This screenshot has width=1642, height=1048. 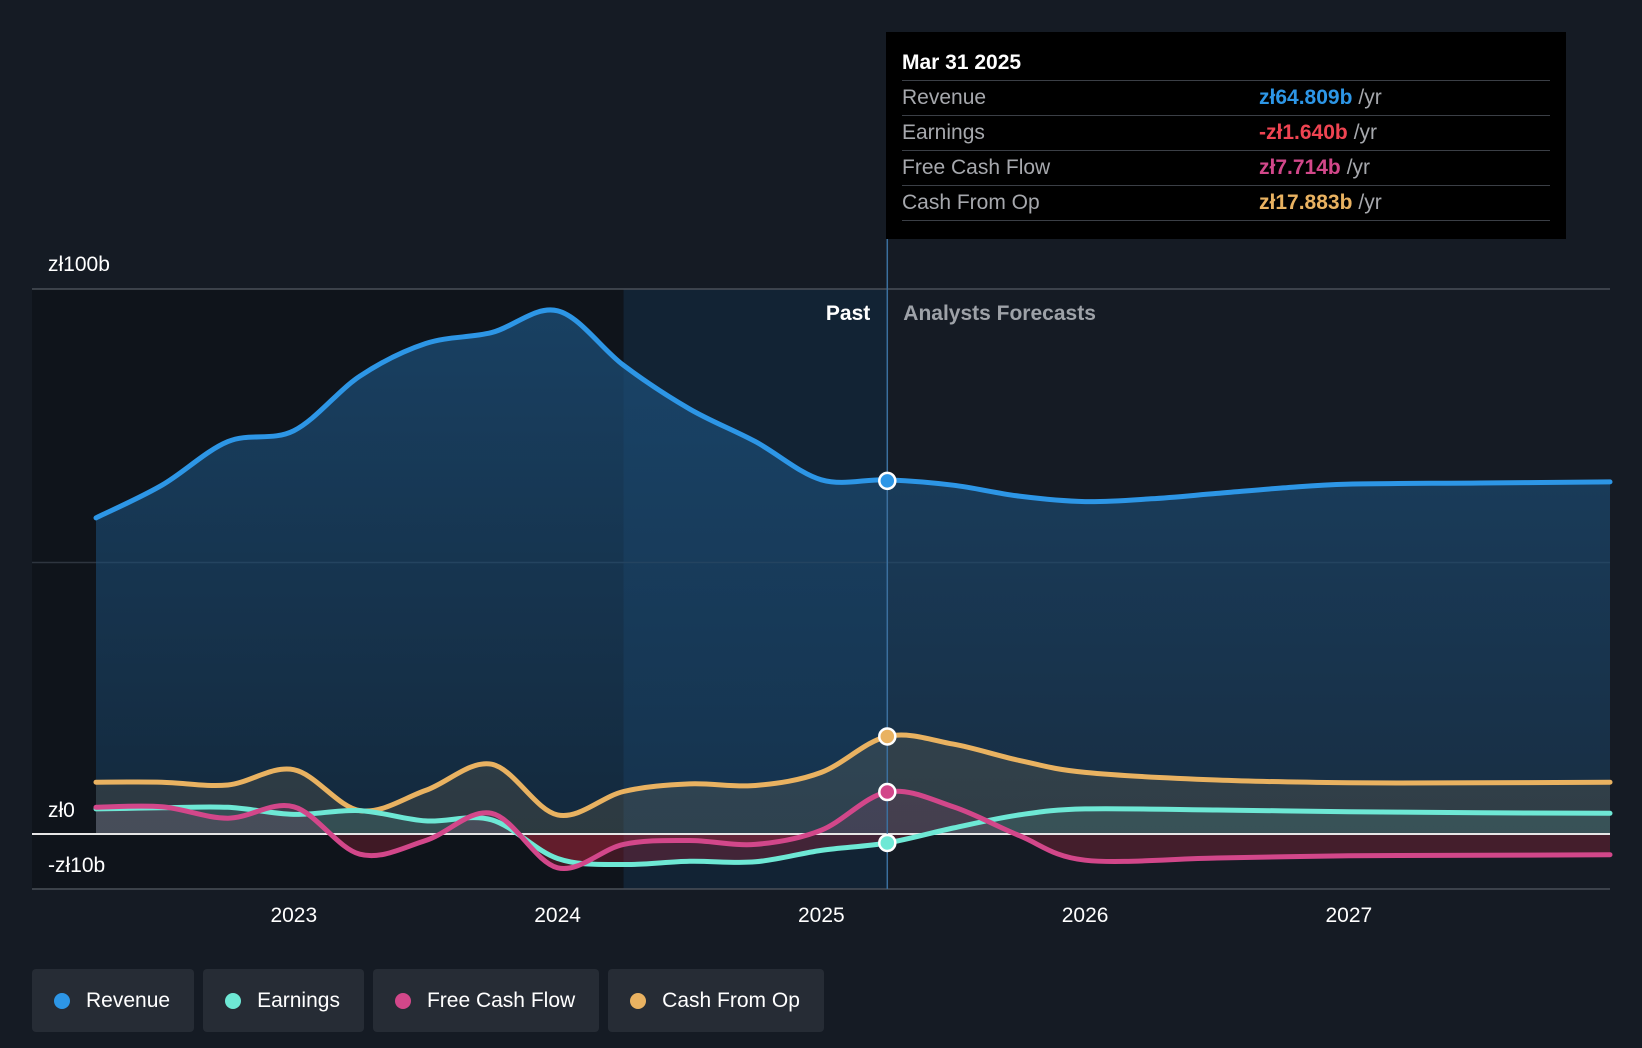 What do you see at coordinates (1085, 915) in the screenshot?
I see `x-tick-label: 2026` at bounding box center [1085, 915].